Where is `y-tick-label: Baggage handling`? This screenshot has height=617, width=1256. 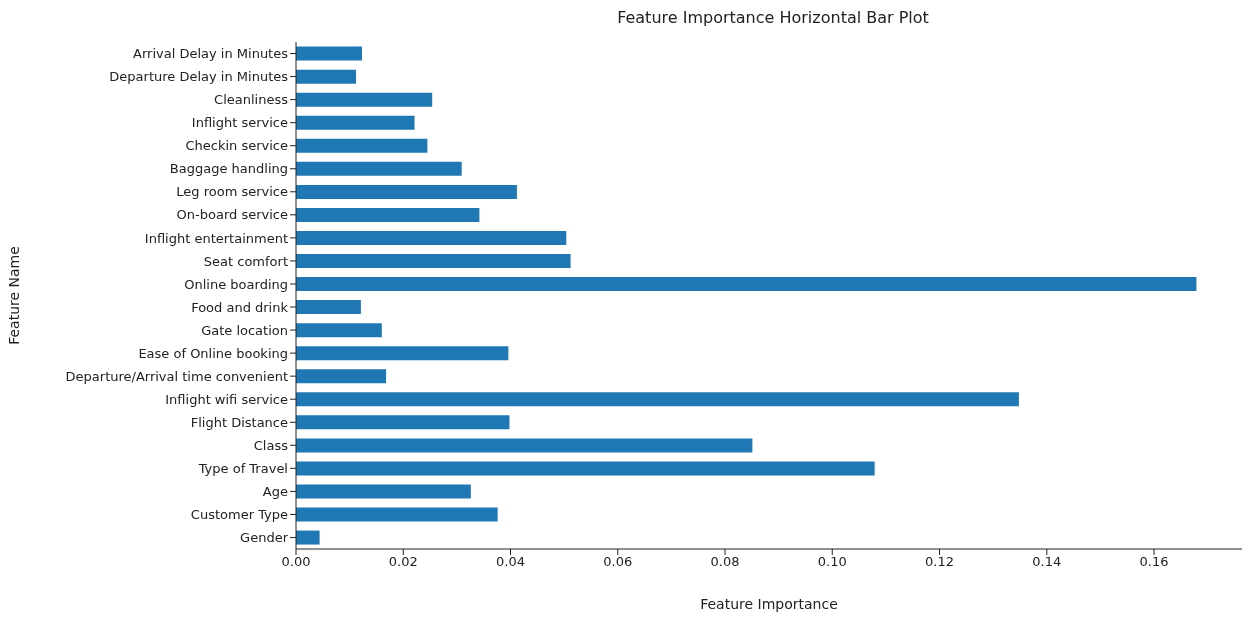
y-tick-label: Baggage handling is located at coordinates (228, 169).